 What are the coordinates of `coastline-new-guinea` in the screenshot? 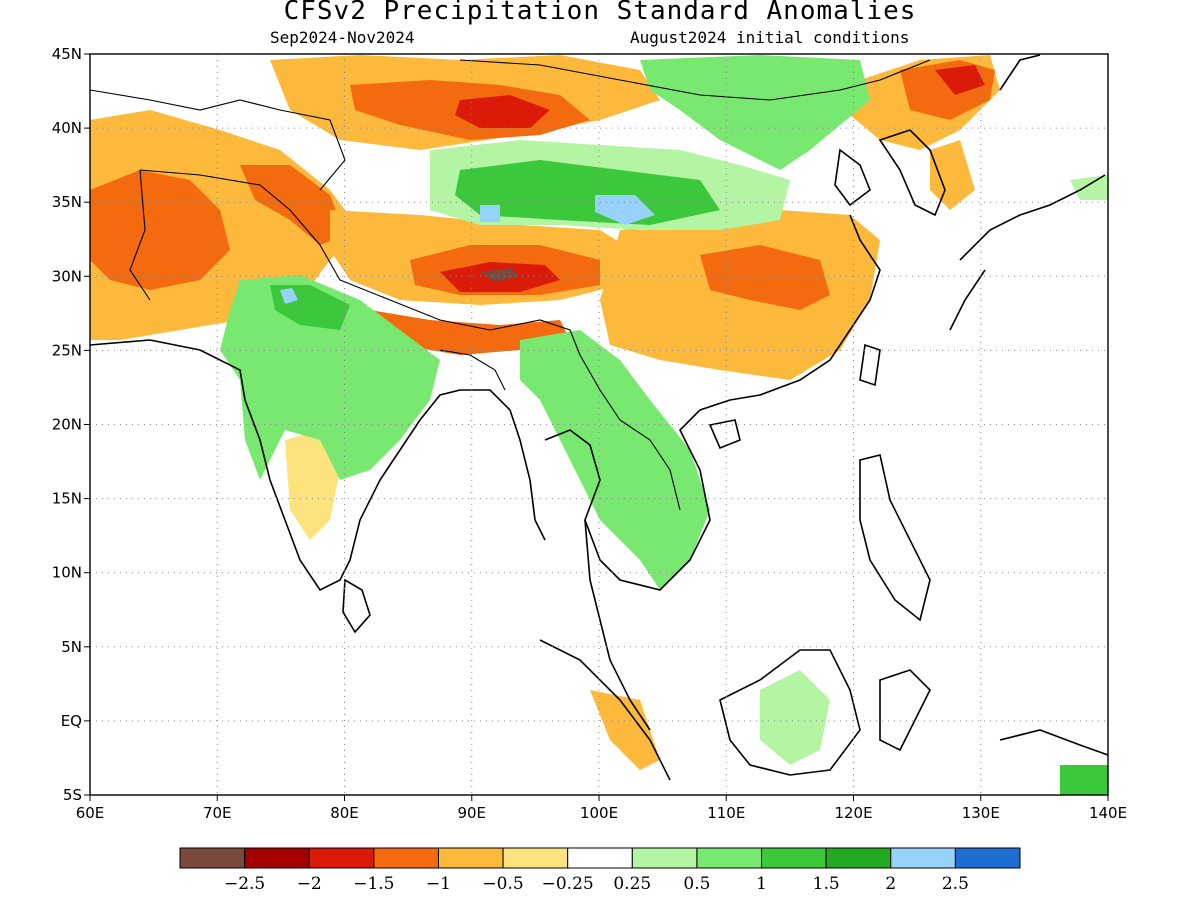 It's located at (1053, 742).